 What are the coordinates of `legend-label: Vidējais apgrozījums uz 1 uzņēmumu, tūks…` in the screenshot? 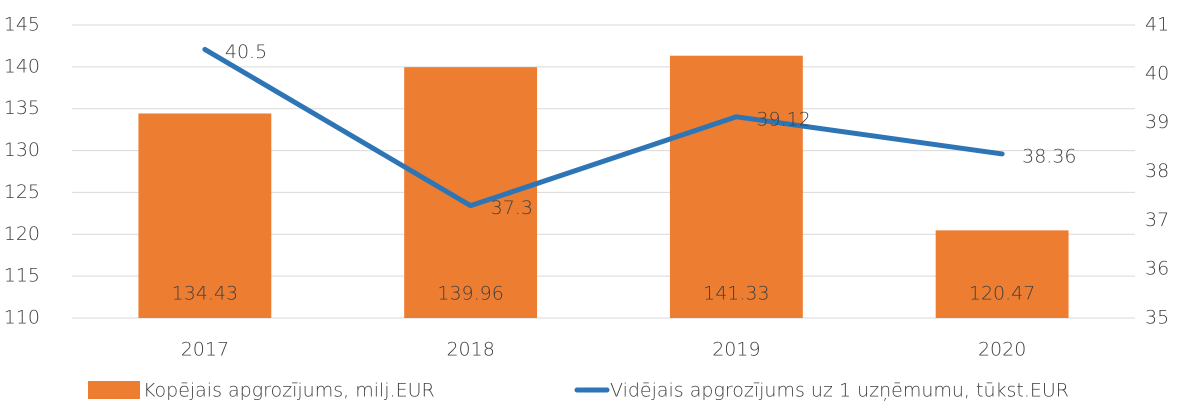 It's located at (839, 391).